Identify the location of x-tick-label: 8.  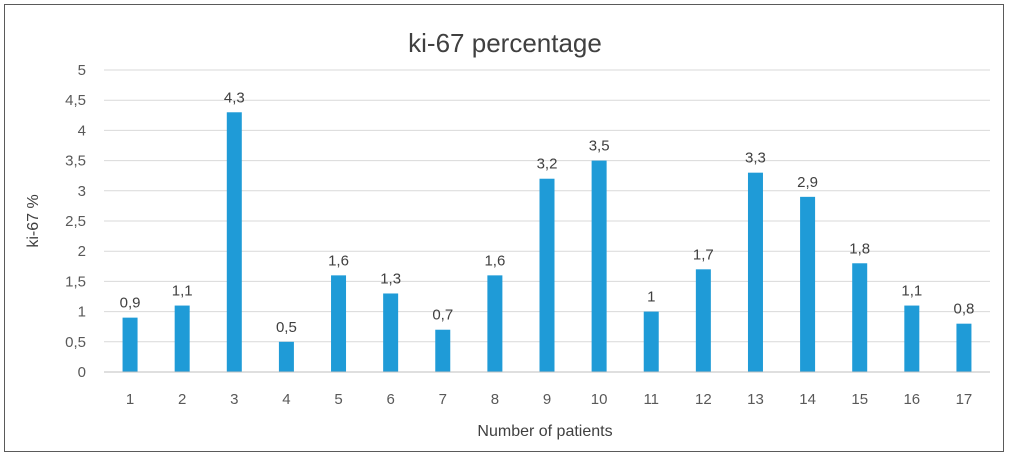
(495, 399).